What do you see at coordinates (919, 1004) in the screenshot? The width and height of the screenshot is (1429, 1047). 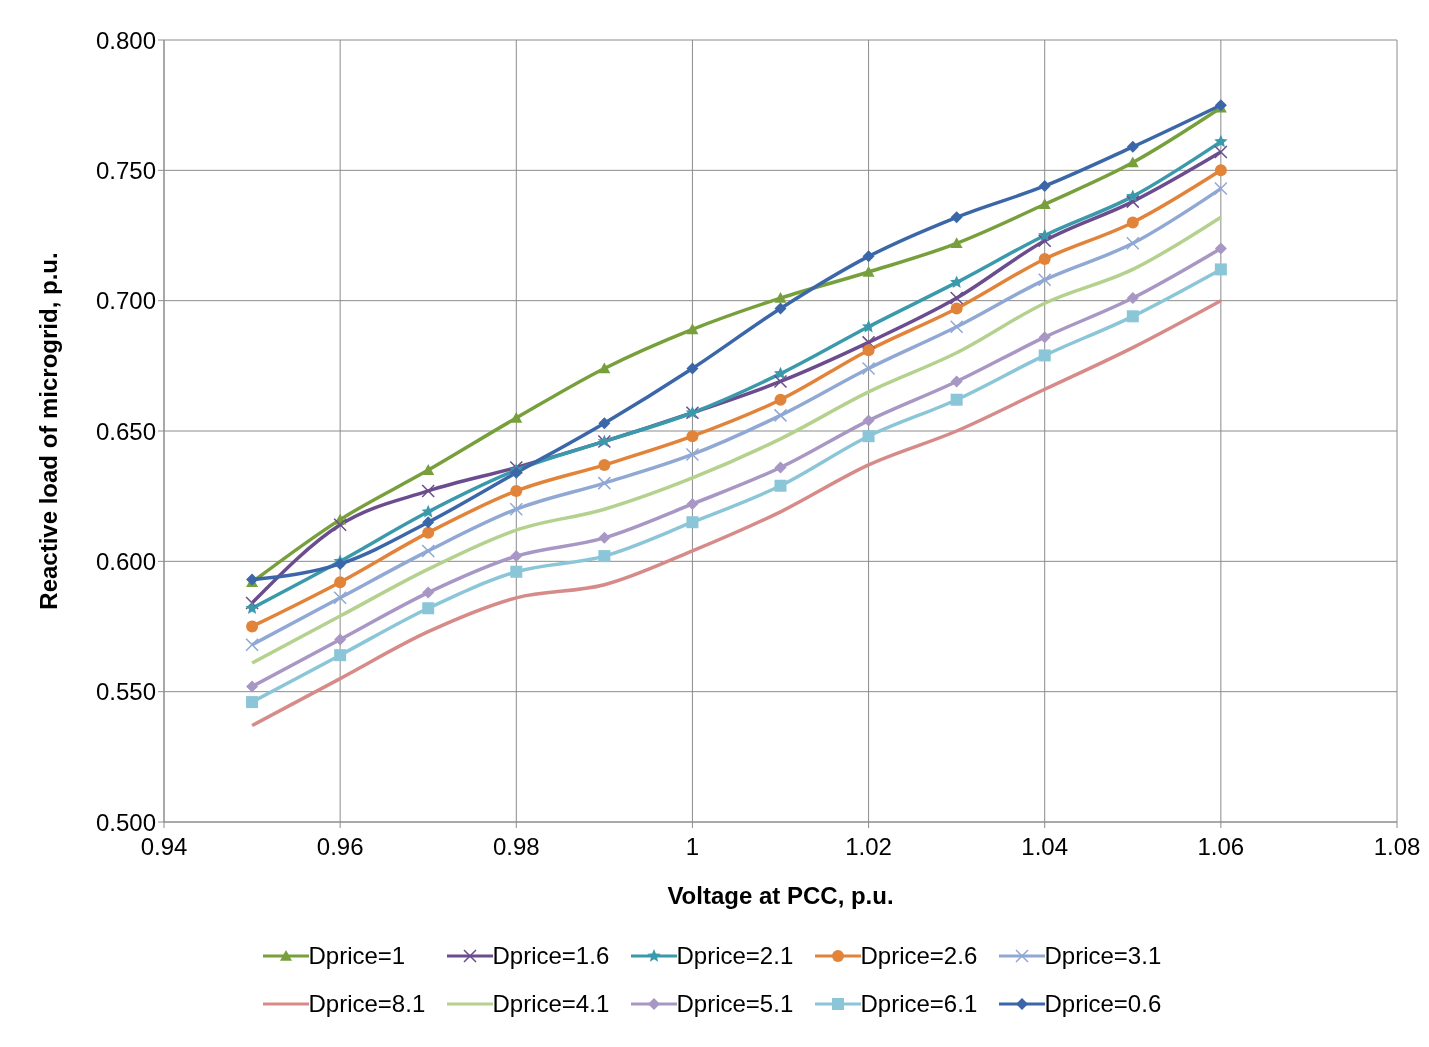 I see `legend-label: Dprice=6.1` at bounding box center [919, 1004].